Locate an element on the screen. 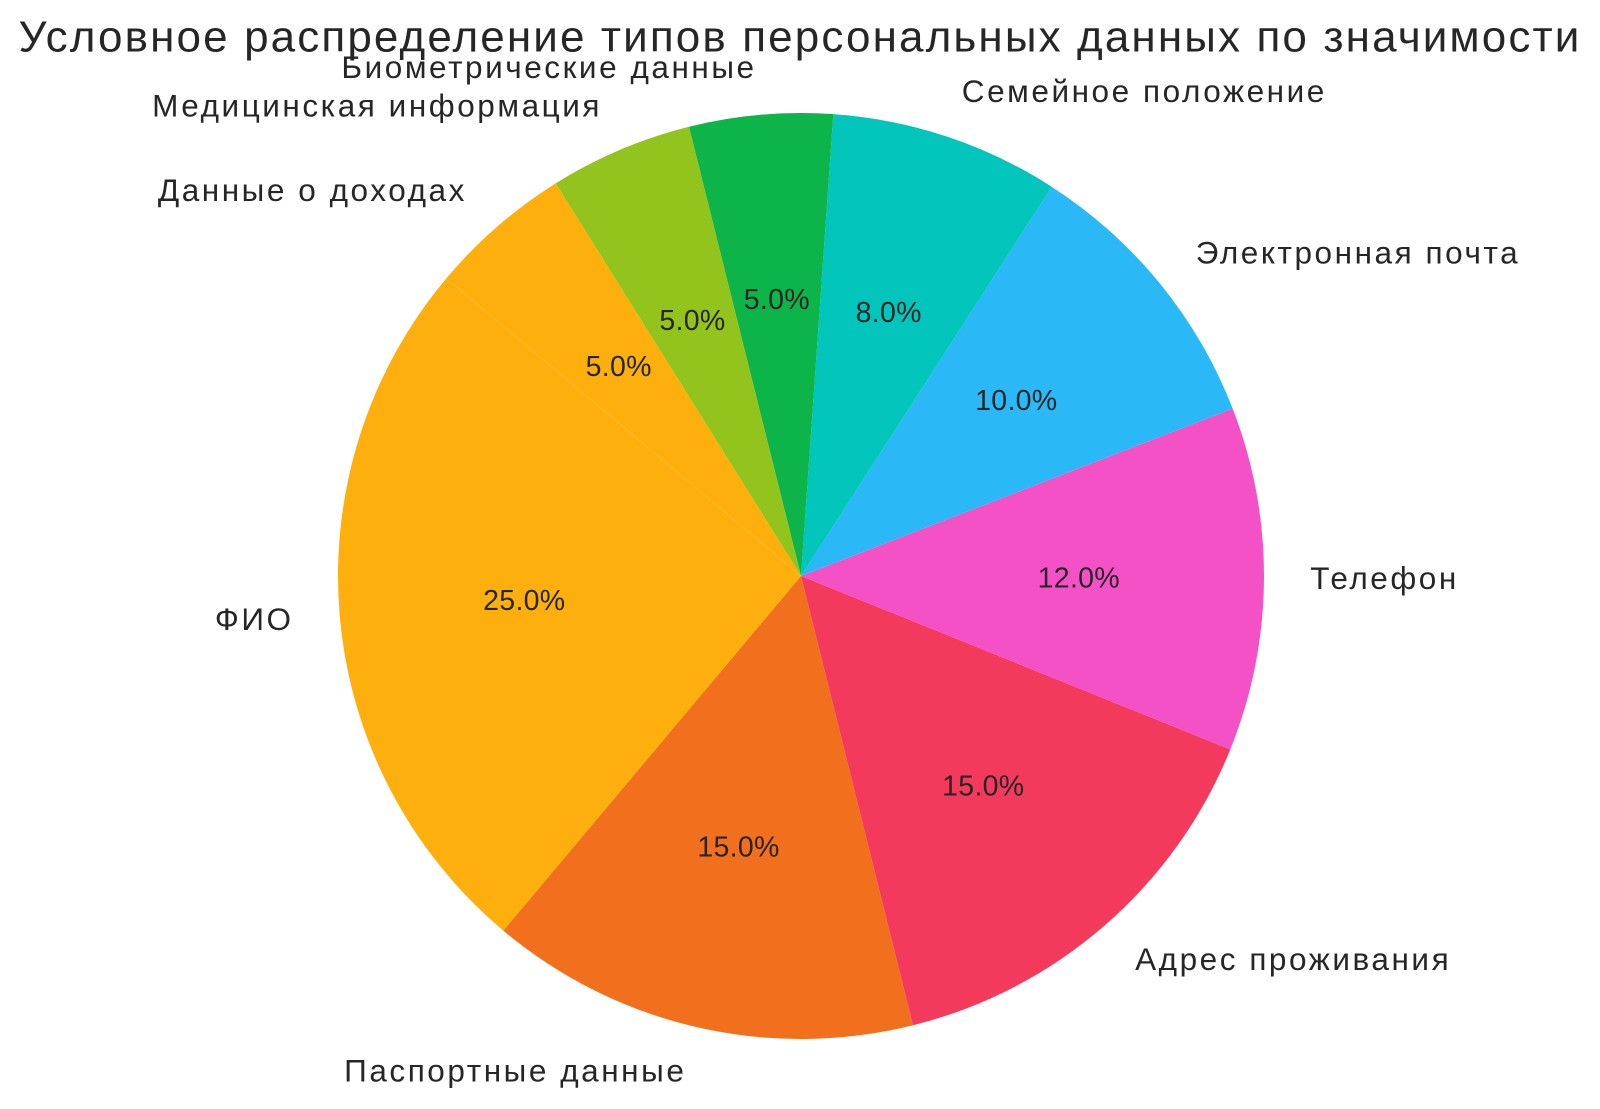 This screenshot has width=1600, height=1109. svg-text: Медицинская информация is located at coordinates (377, 106).